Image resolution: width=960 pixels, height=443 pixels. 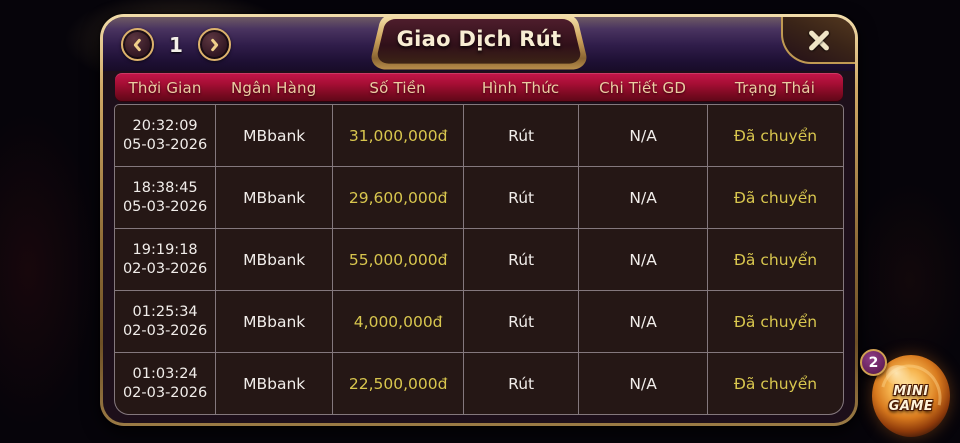 I want to click on prev-page-button, so click(x=137, y=44).